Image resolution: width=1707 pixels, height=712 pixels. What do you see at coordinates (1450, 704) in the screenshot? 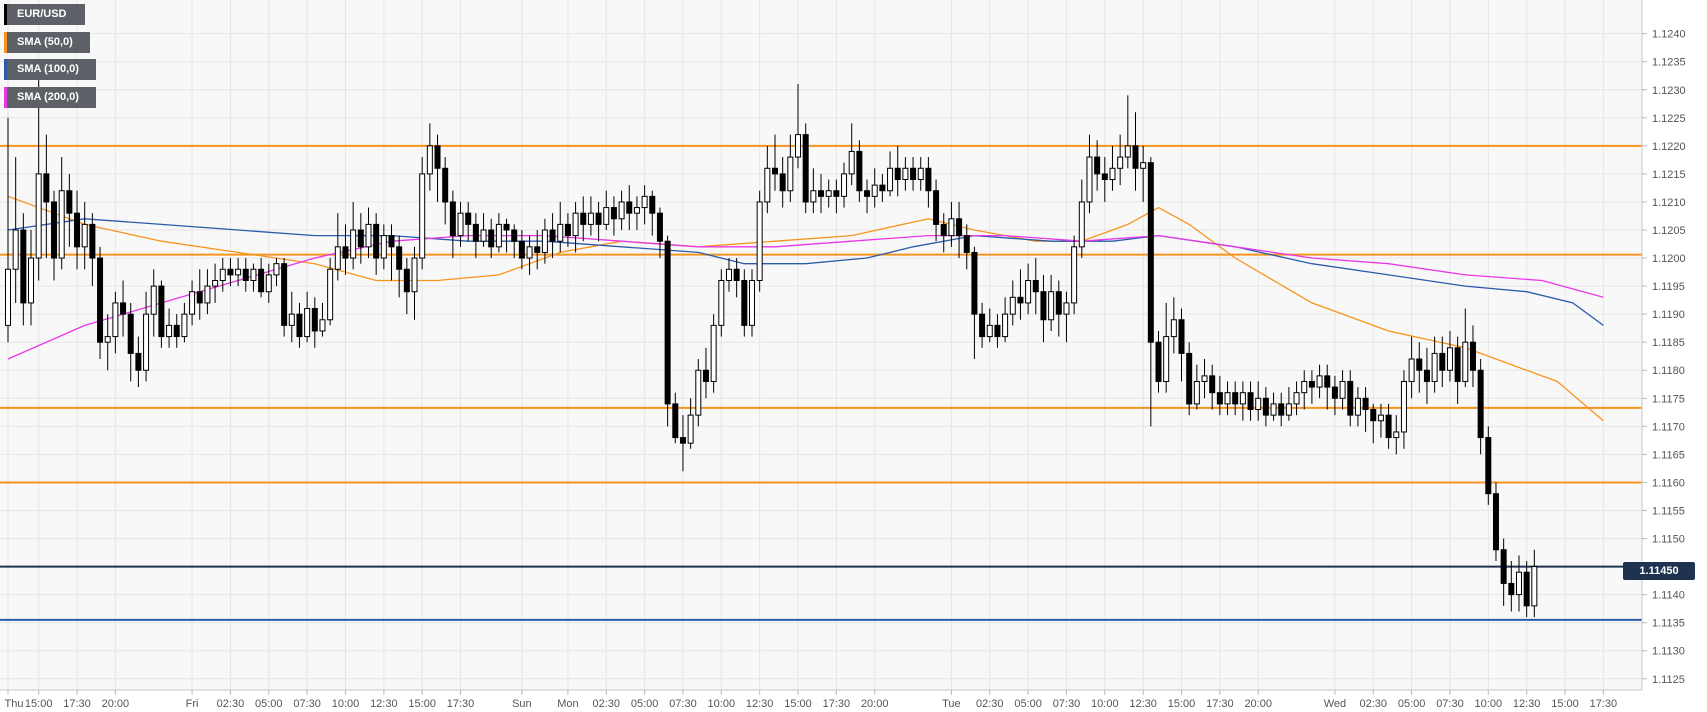
I see `x-tick-label: 07:30` at bounding box center [1450, 704].